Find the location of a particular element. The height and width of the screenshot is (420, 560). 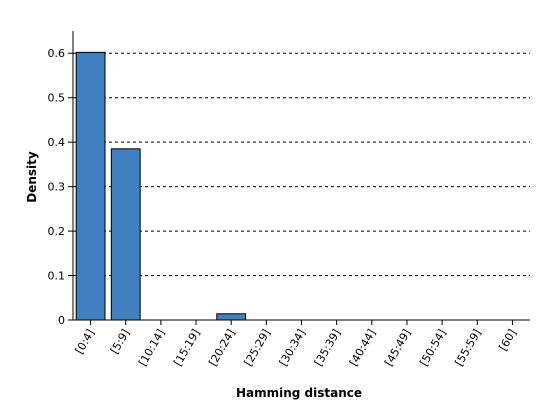

y-tick-label: 0.5 is located at coordinates (57, 98).